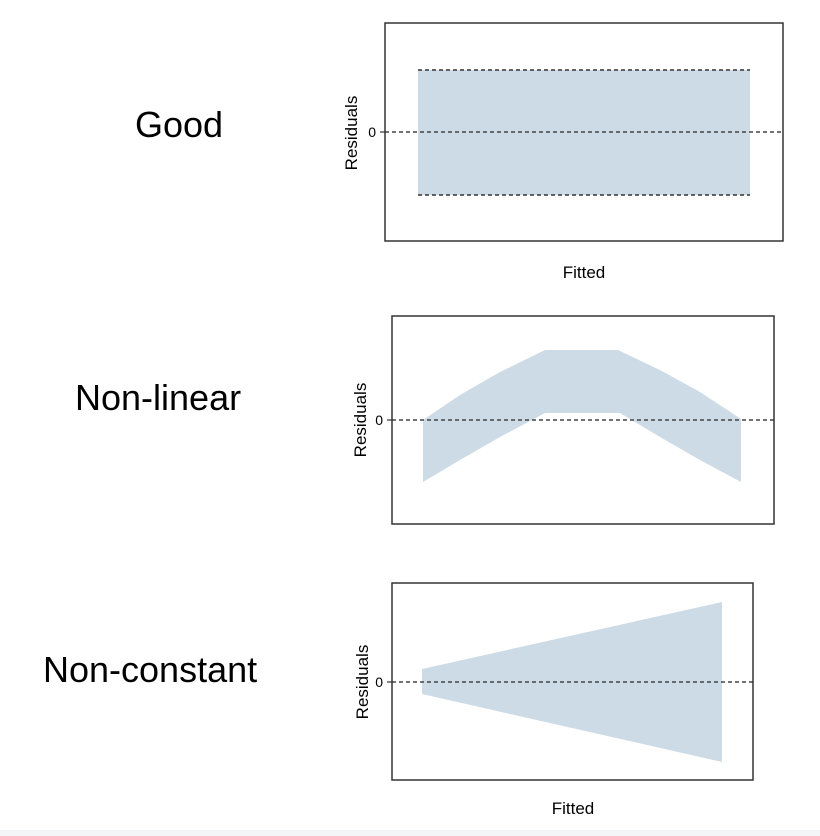 Image resolution: width=820 pixels, height=836 pixels. What do you see at coordinates (150, 669) in the screenshot?
I see `panel-label-non-constant: Non-constant` at bounding box center [150, 669].